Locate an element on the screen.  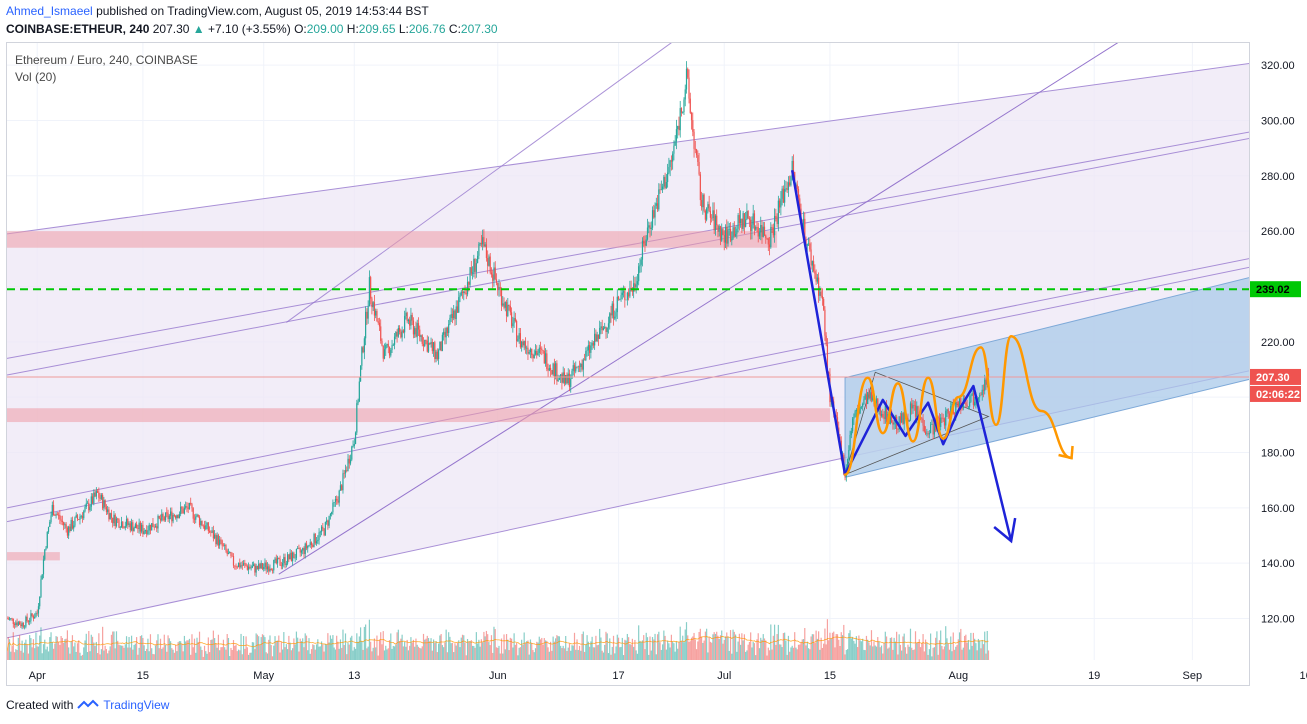
last-price-tag-bg is located at coordinates (1275, 376).